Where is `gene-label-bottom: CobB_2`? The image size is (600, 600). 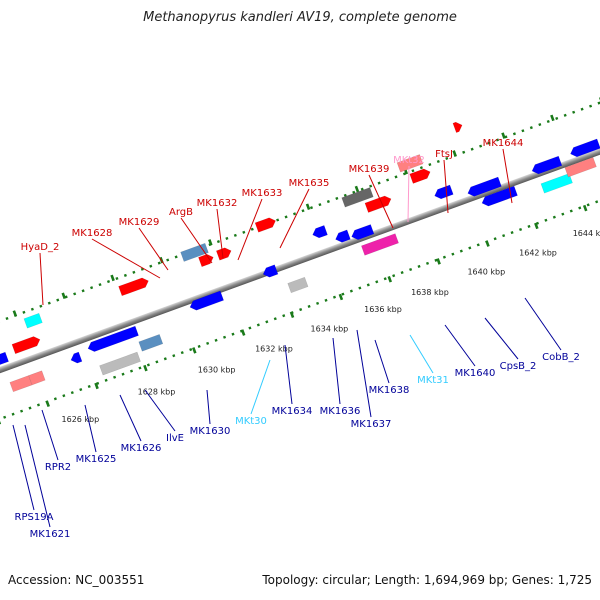
gene-label-bottom: CobB_2 is located at coordinates (561, 357).